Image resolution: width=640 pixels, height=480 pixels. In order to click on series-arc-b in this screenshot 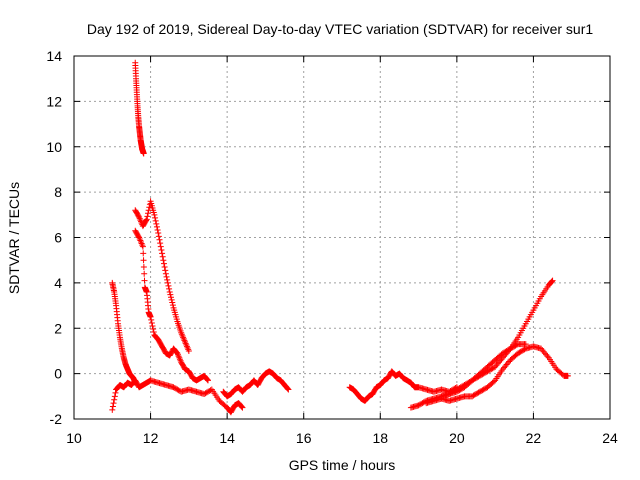, I will do `click(139, 108)`.